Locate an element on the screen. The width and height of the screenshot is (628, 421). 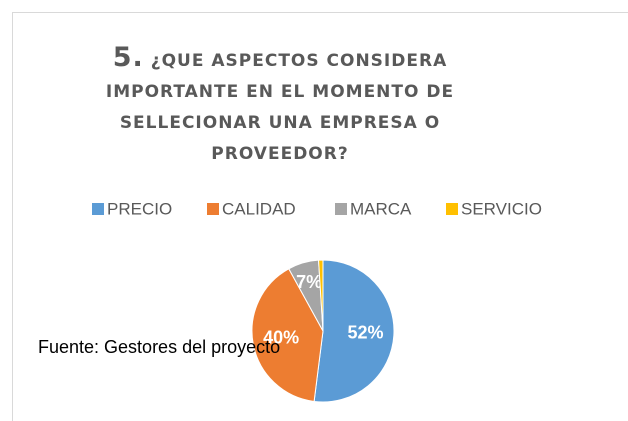
title-number: 5. is located at coordinates (128, 57).